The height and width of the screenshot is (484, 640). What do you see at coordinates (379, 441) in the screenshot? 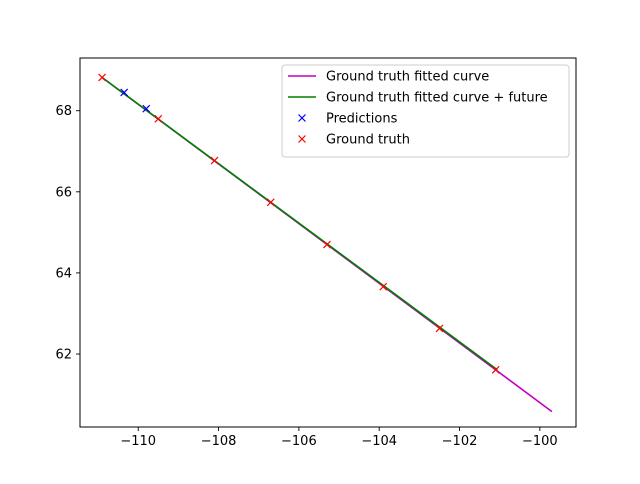
I see `x-tick-label-3: −104` at bounding box center [379, 441].